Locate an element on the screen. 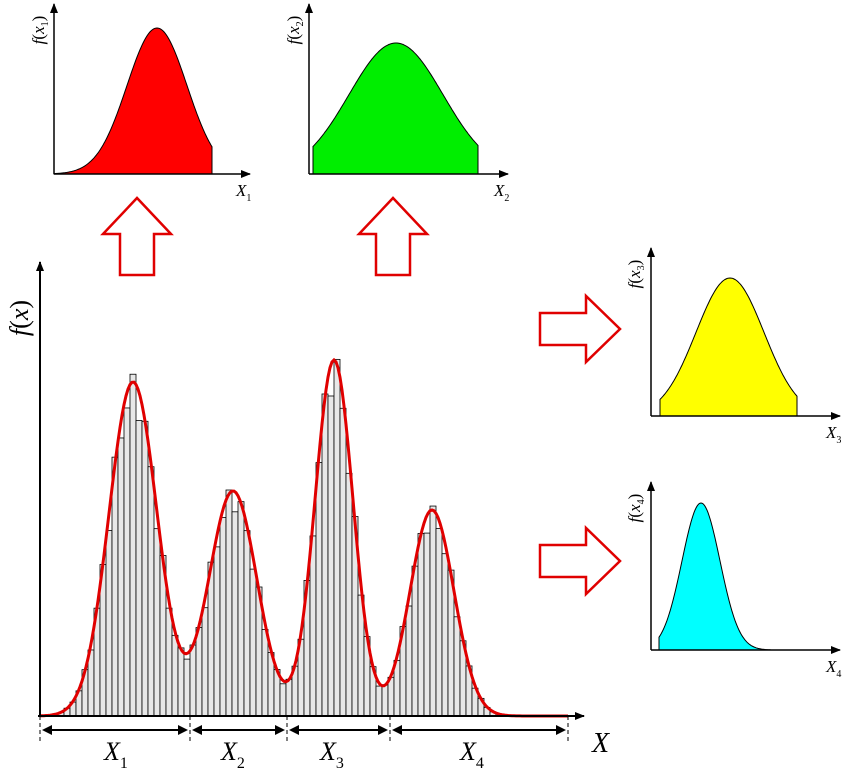 This screenshot has width=850, height=771. segment-label-x4: X4 is located at coordinates (471, 754).